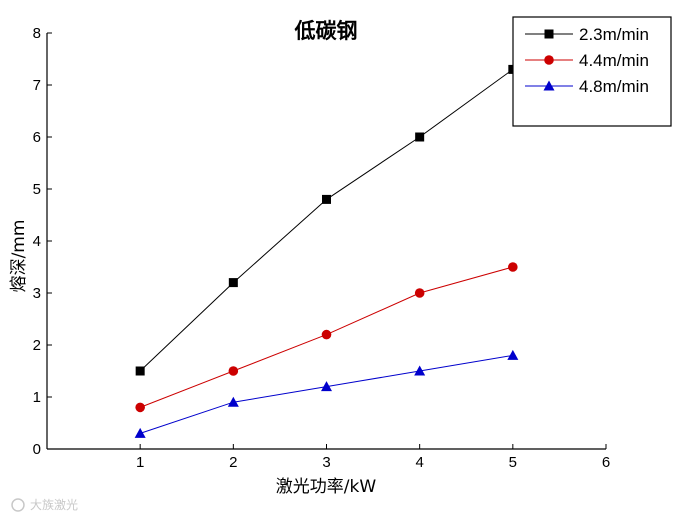  I want to click on legend-label: 2.3m/min, so click(614, 34).